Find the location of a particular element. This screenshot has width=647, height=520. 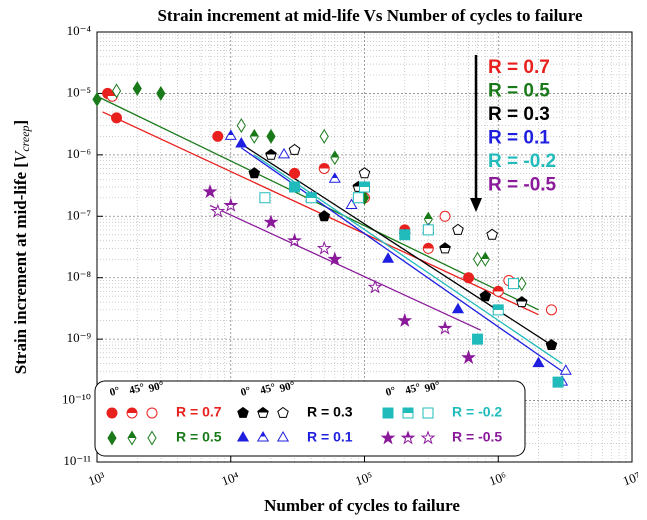

y-tick-label: 10⁻⁸ is located at coordinates (79, 276).